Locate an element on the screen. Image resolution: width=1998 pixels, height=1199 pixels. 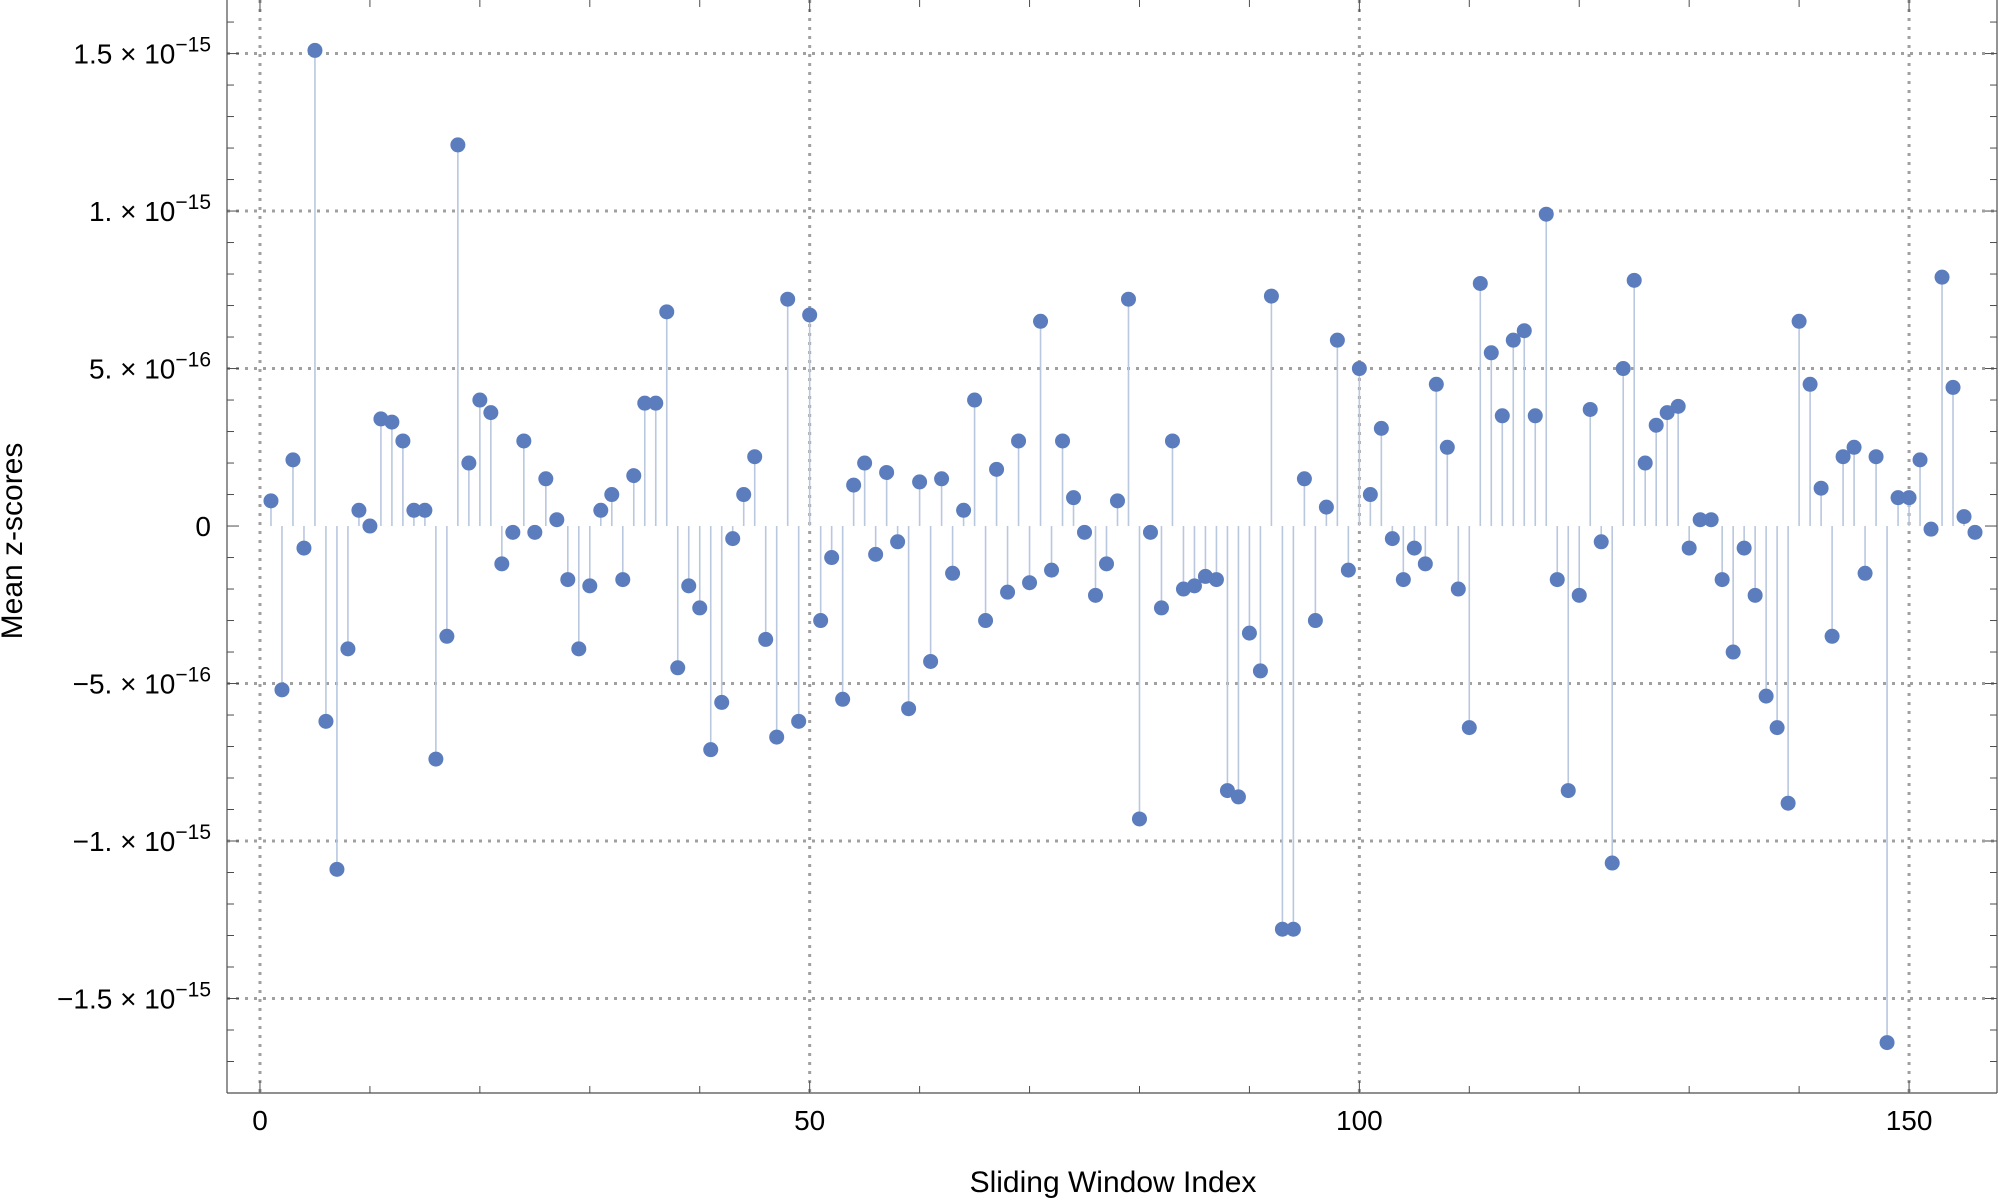
x-tick-label: 150 is located at coordinates (1909, 1120).